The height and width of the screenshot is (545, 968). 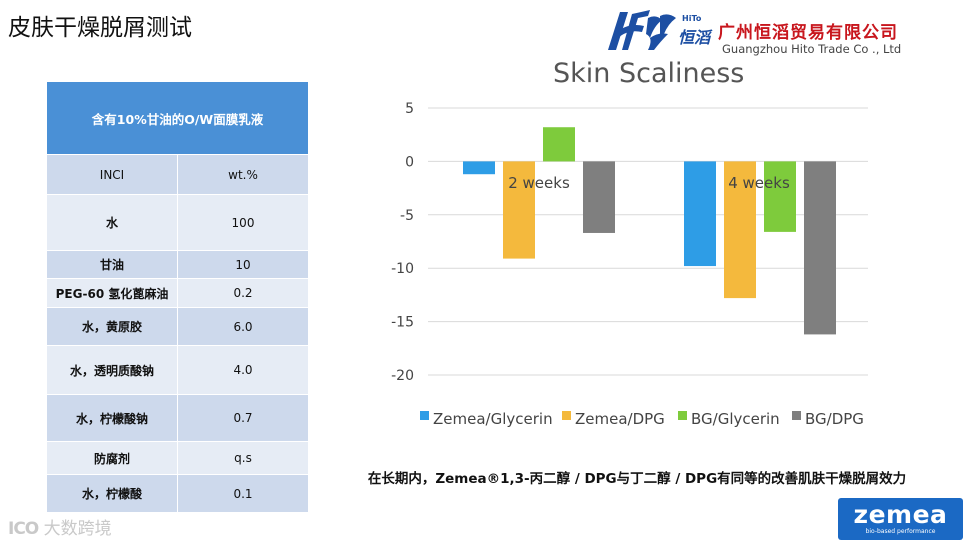 I want to click on table-cell-inci: PEG-60 氢化蓖麻油, so click(x=112, y=293).